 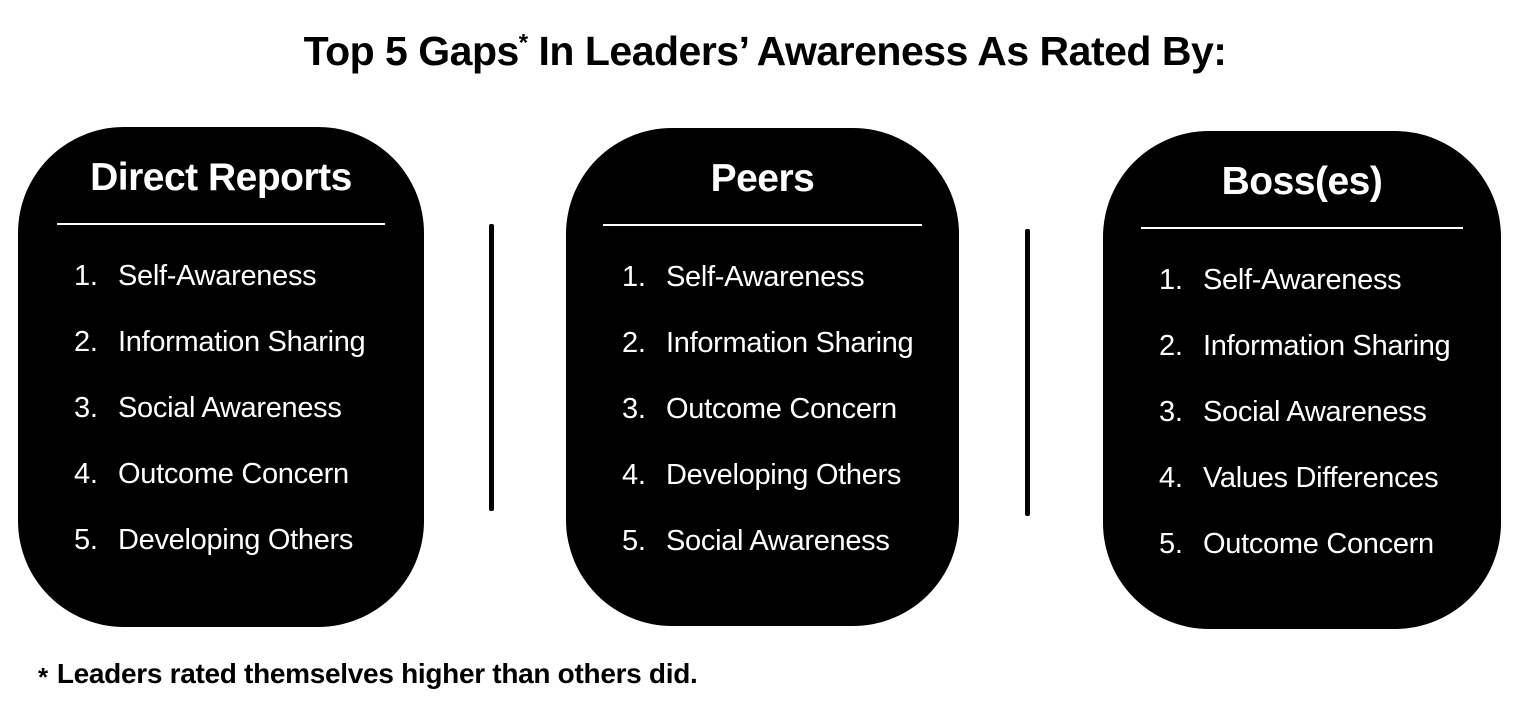 What do you see at coordinates (1302, 181) in the screenshot?
I see `card-heading: Boss(es)` at bounding box center [1302, 181].